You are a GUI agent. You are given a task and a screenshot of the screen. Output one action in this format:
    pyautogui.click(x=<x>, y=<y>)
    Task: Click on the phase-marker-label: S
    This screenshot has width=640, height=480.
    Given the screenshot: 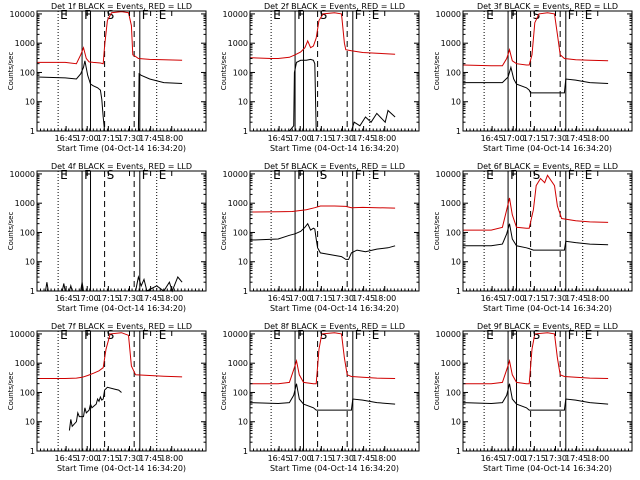 What is the action you would take?
    pyautogui.click(x=537, y=175)
    